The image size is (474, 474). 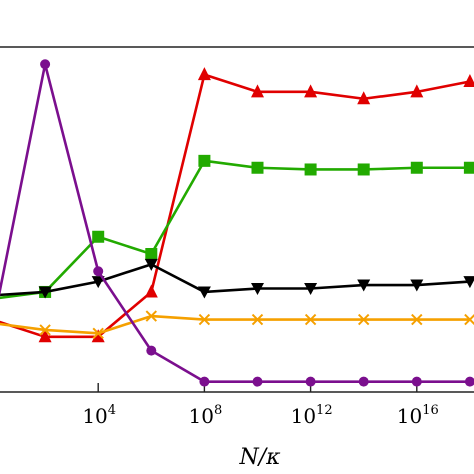 I want to click on series-line-triangle-down, so click(x=235, y=280).